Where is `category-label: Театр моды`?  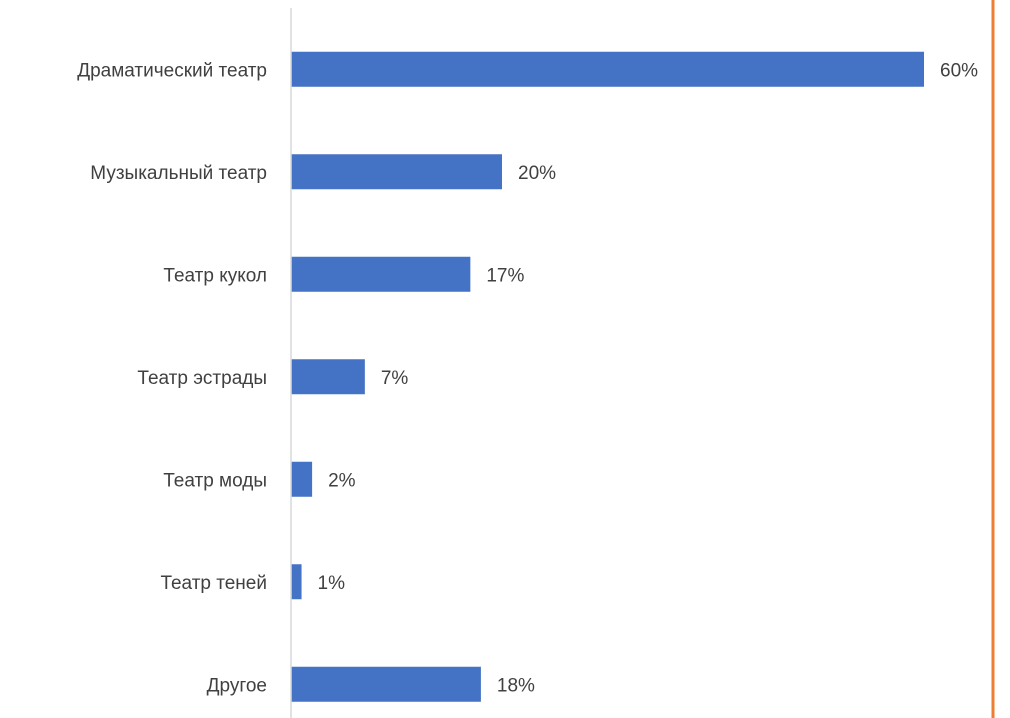
category-label: Театр моды is located at coordinates (215, 480).